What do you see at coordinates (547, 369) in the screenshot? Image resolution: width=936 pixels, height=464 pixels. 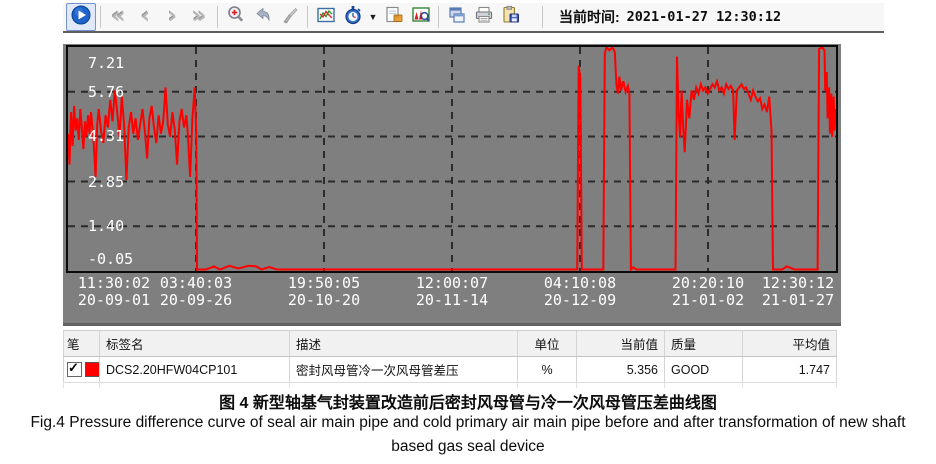 I see `unit-cell: %` at bounding box center [547, 369].